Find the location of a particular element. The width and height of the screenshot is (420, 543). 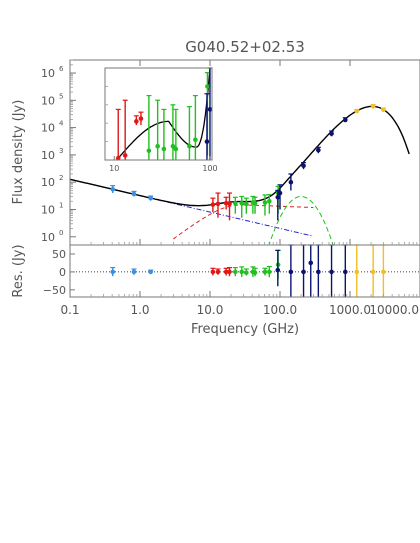

residual-x-tick-label: 1000.0 is located at coordinates (350, 310).